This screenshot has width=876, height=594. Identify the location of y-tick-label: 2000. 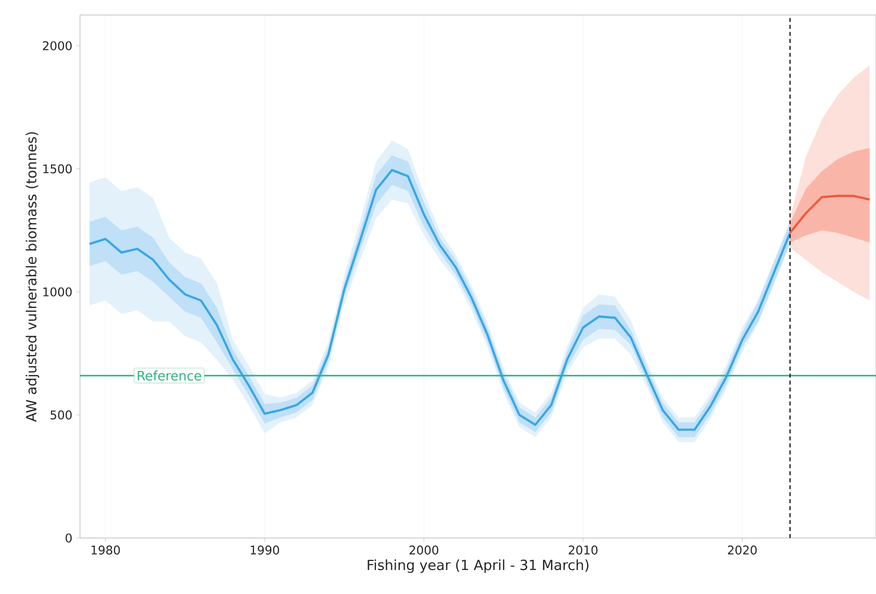
(57, 45).